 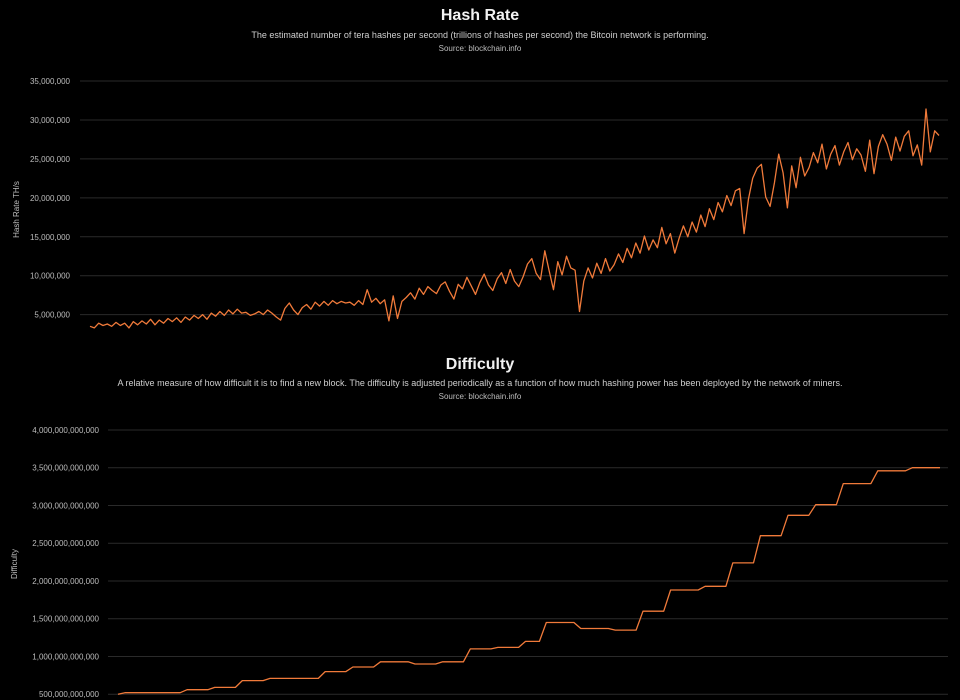 What do you see at coordinates (480, 396) in the screenshot?
I see `difficulty-source: Source: blockchain.info` at bounding box center [480, 396].